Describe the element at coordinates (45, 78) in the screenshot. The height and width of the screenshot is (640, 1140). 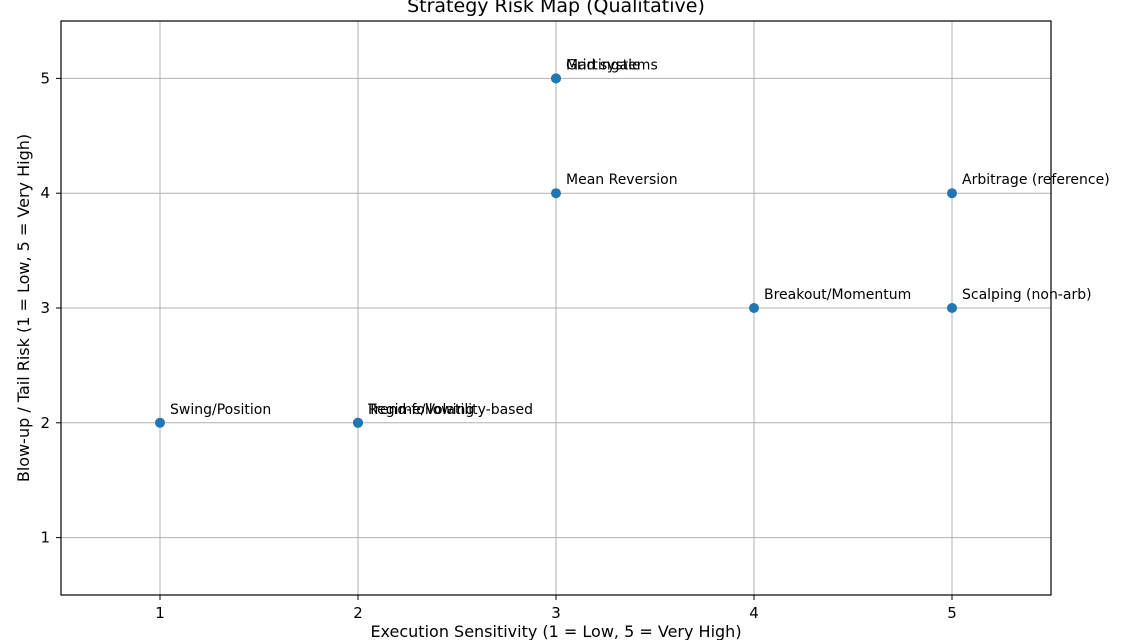
I see `y-tick-label: 5` at that location.